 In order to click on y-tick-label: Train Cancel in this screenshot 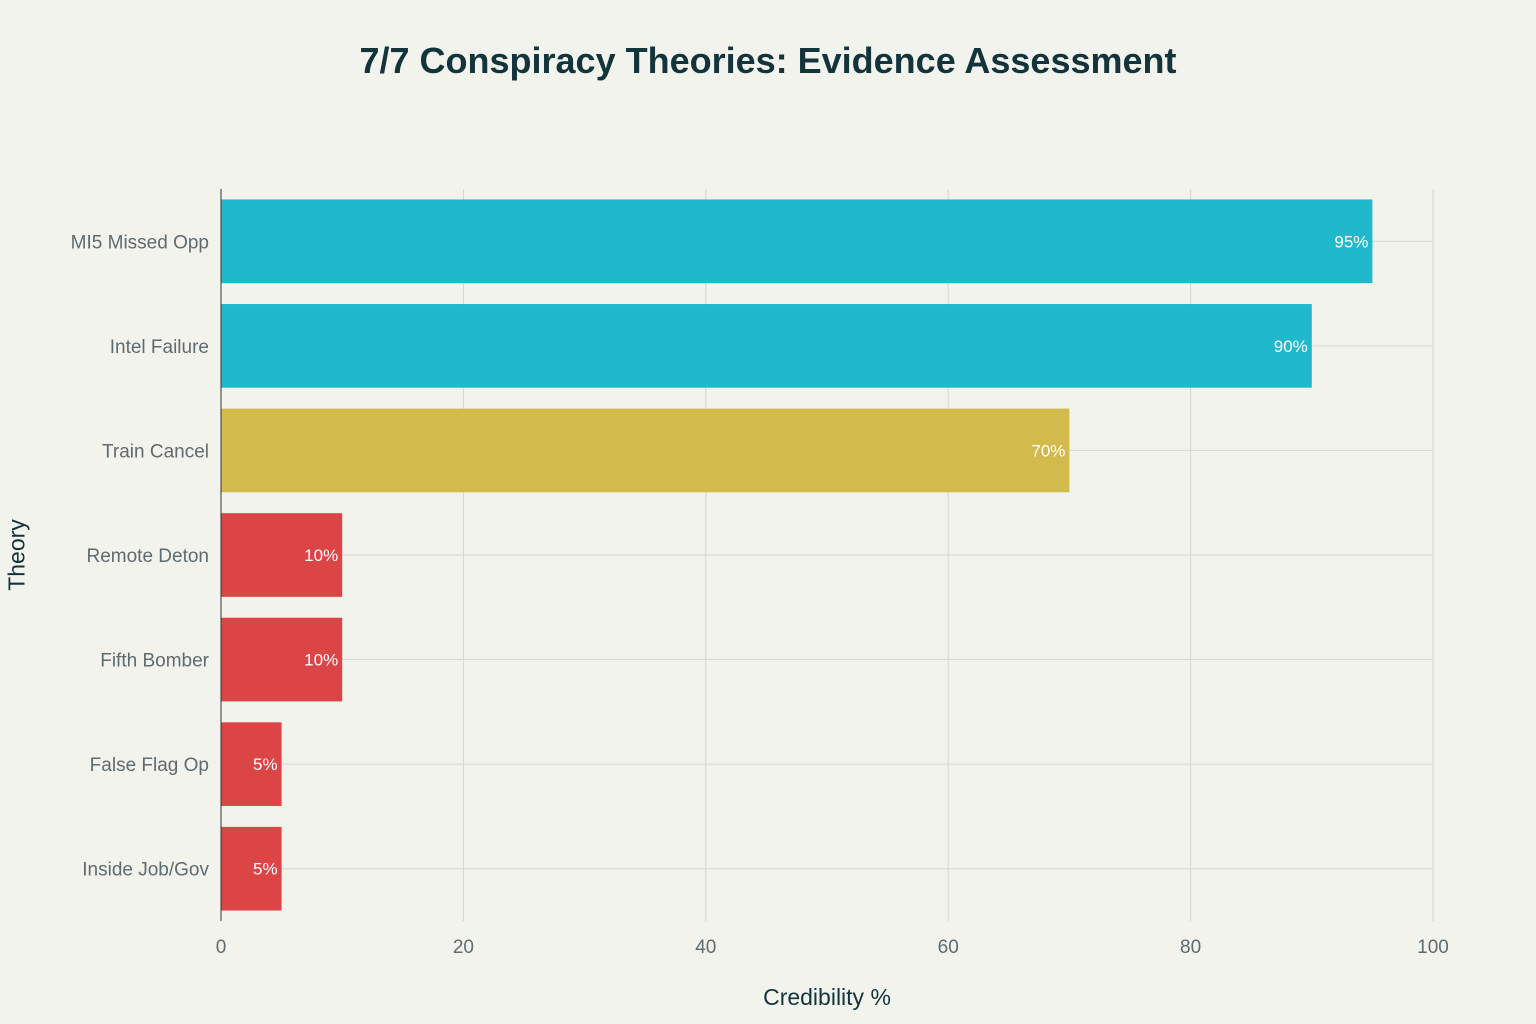, I will do `click(155, 451)`.